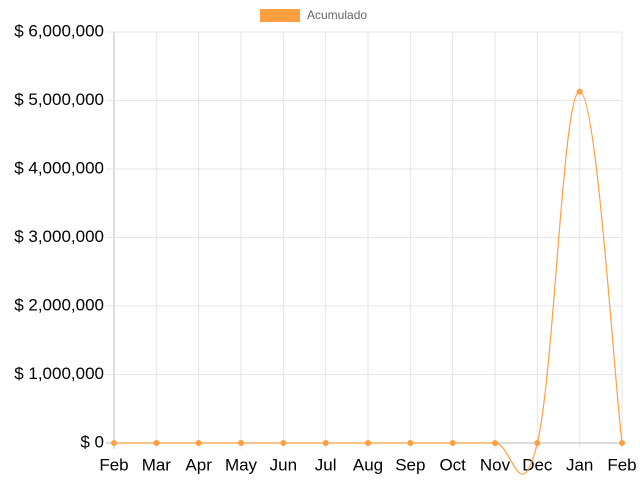  What do you see at coordinates (326, 464) in the screenshot?
I see `x-tick-label: Jul` at bounding box center [326, 464].